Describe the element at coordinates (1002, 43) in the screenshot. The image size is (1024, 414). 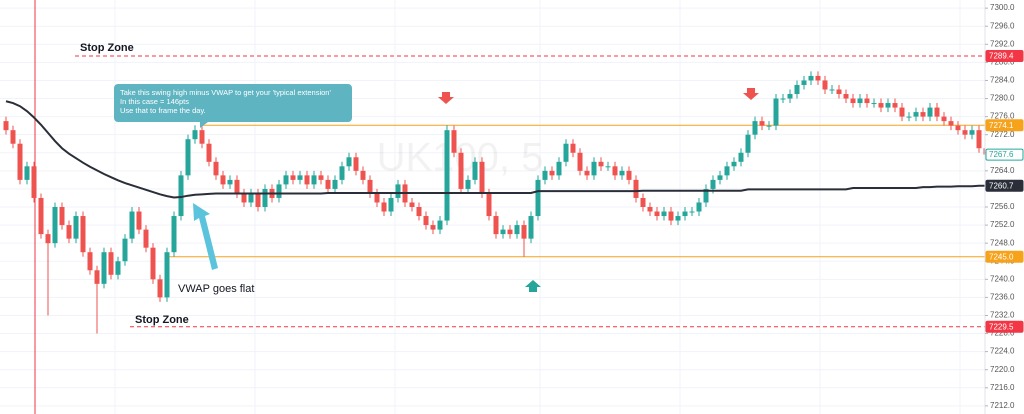
I see `y-tick-label: 7292.0` at that location.